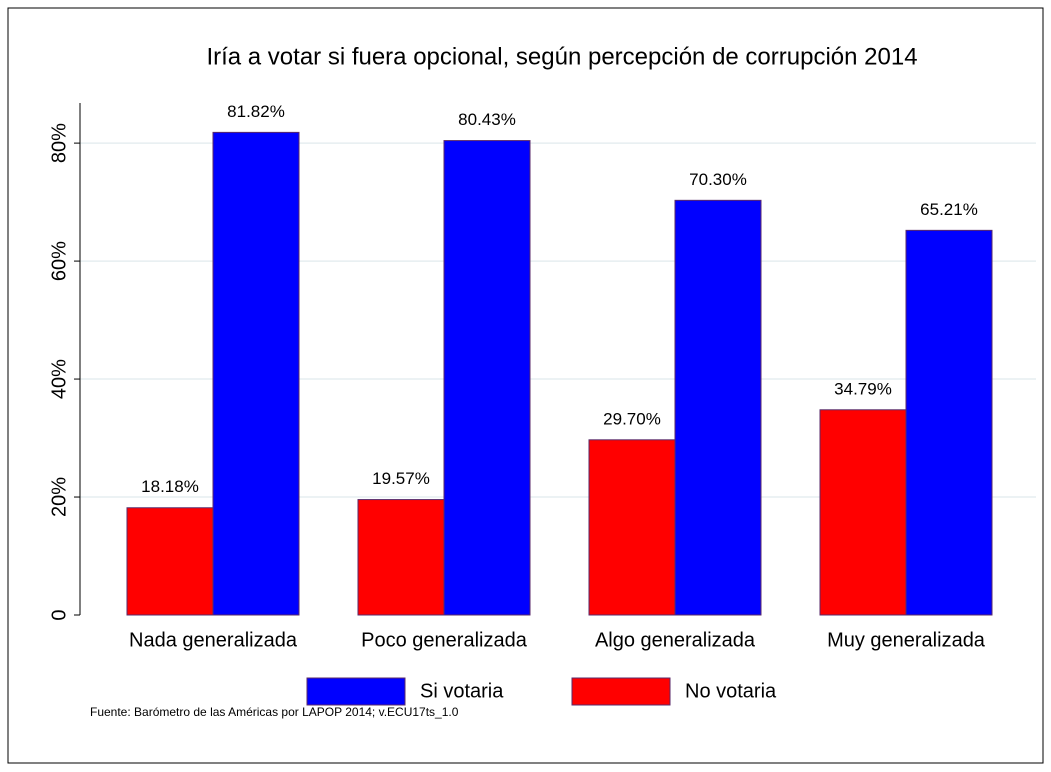 The width and height of the screenshot is (1051, 772). What do you see at coordinates (487, 119) in the screenshot?
I see `value-label: 80.43%` at bounding box center [487, 119].